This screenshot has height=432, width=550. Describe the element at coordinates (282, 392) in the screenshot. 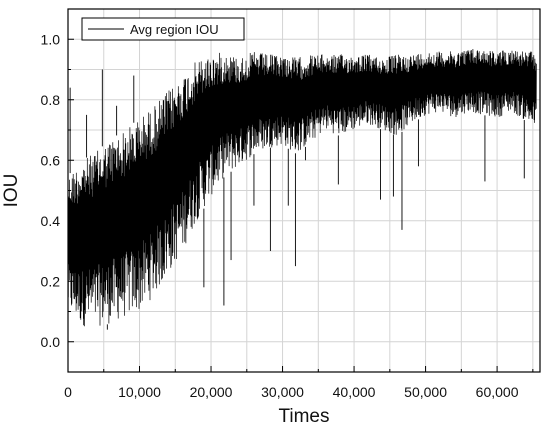

I see `x-tick-label: 30,000` at that location.